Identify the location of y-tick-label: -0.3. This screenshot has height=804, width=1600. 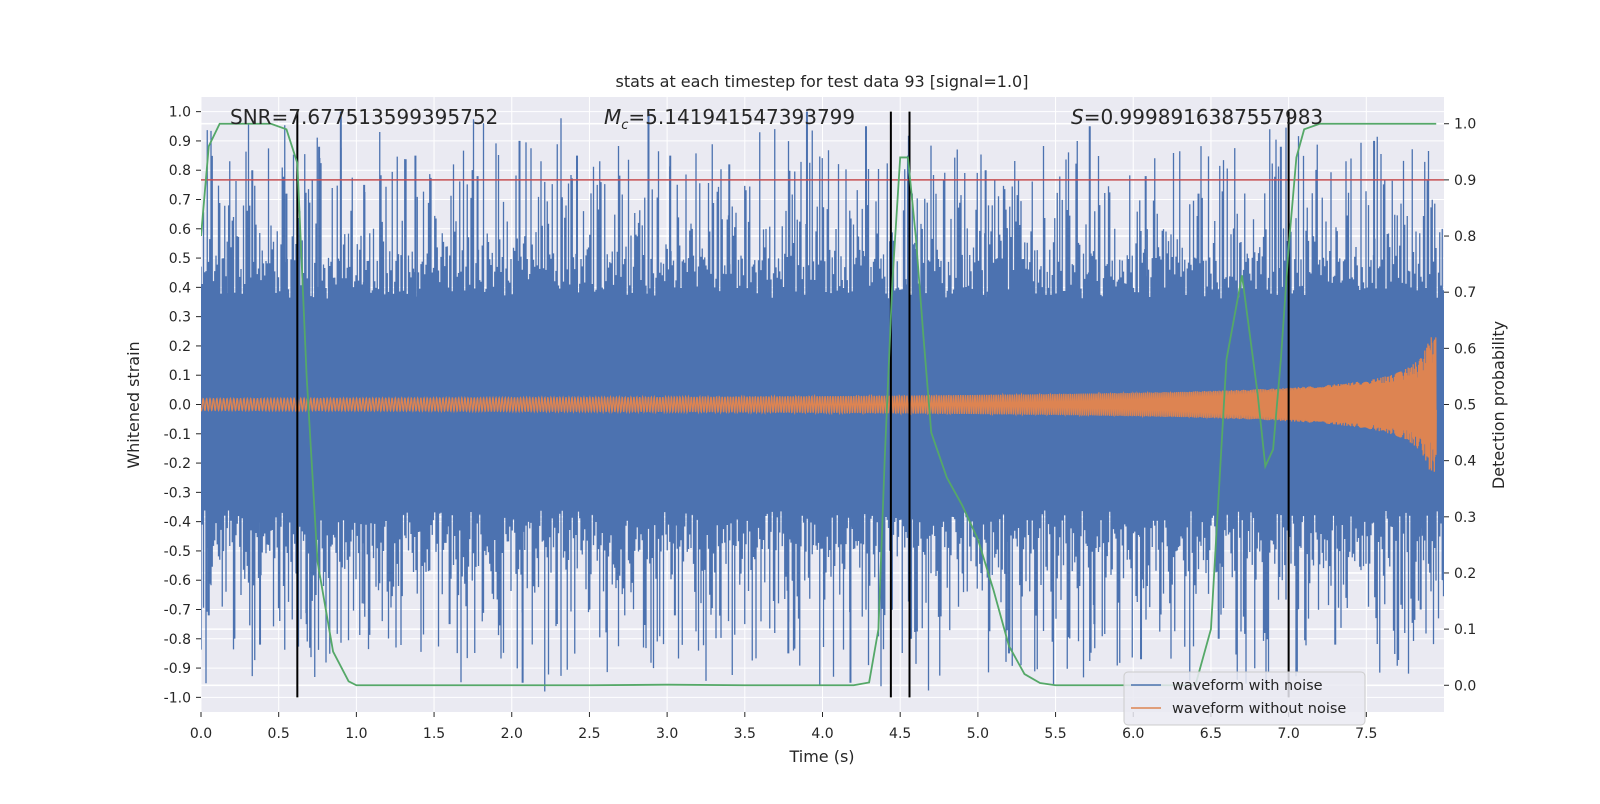
(177, 493).